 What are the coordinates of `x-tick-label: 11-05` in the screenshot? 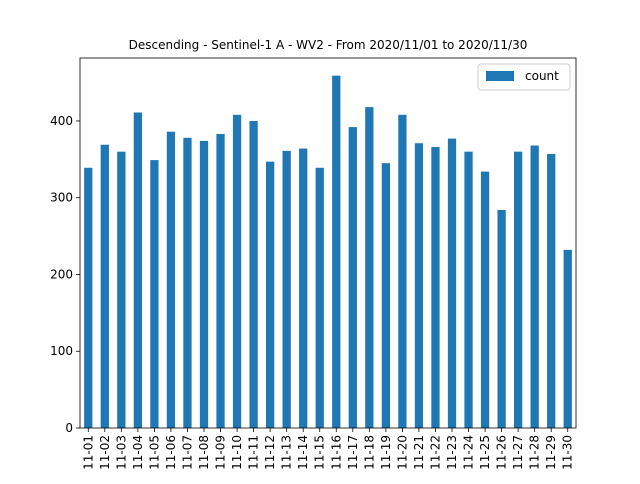 It's located at (154, 452).